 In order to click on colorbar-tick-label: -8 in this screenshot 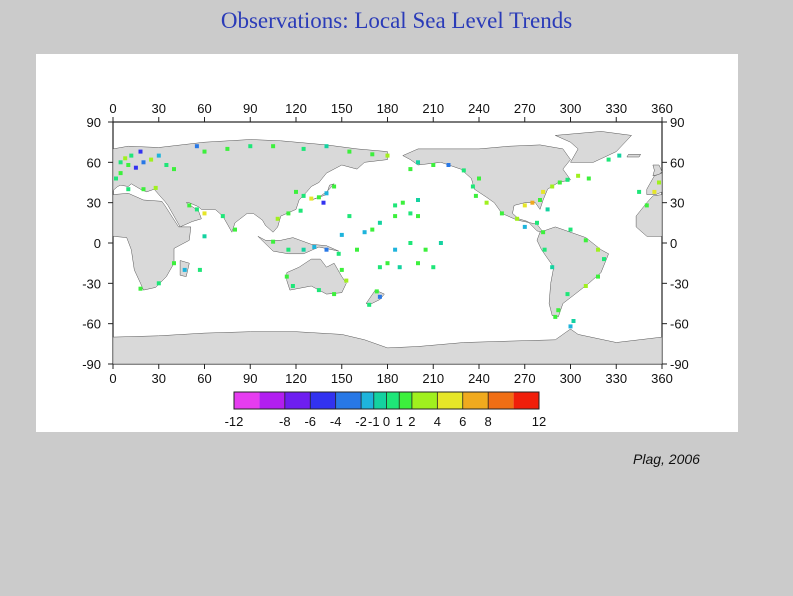, I will do `click(285, 421)`.